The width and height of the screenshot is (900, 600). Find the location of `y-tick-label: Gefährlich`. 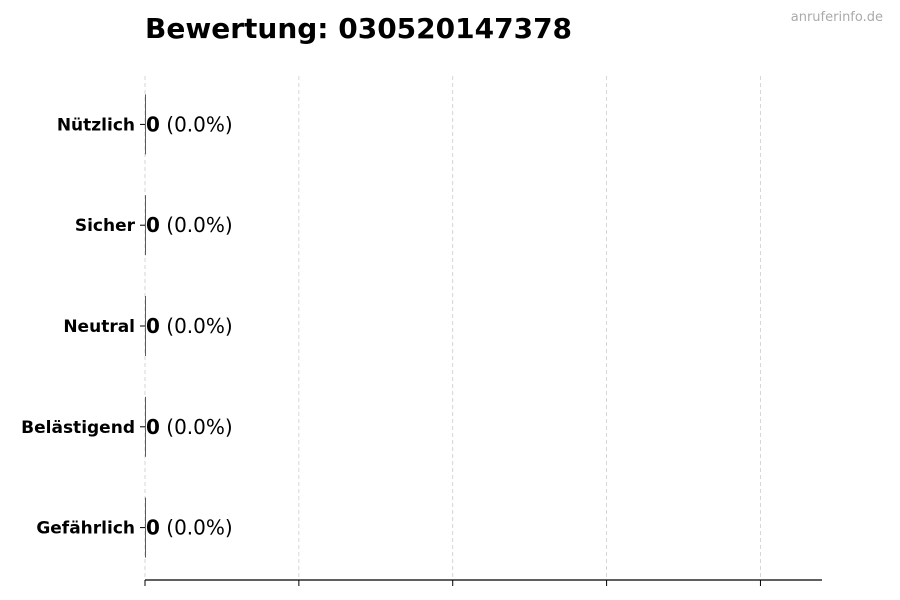

y-tick-label: Gefährlich is located at coordinates (85, 529).